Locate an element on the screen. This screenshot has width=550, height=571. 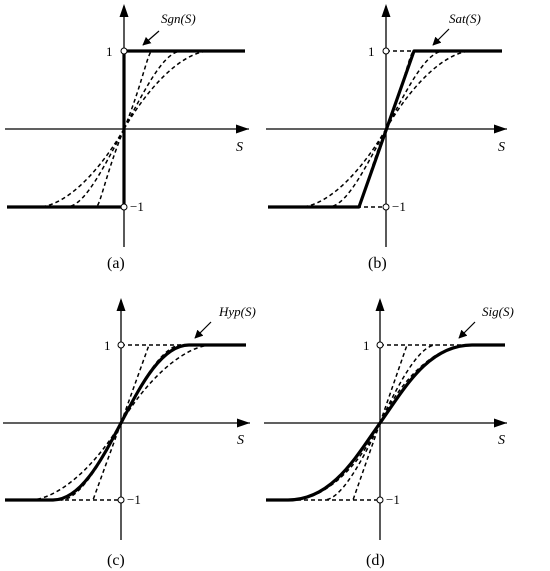
function-label: Hyp(S) is located at coordinates (237, 311).